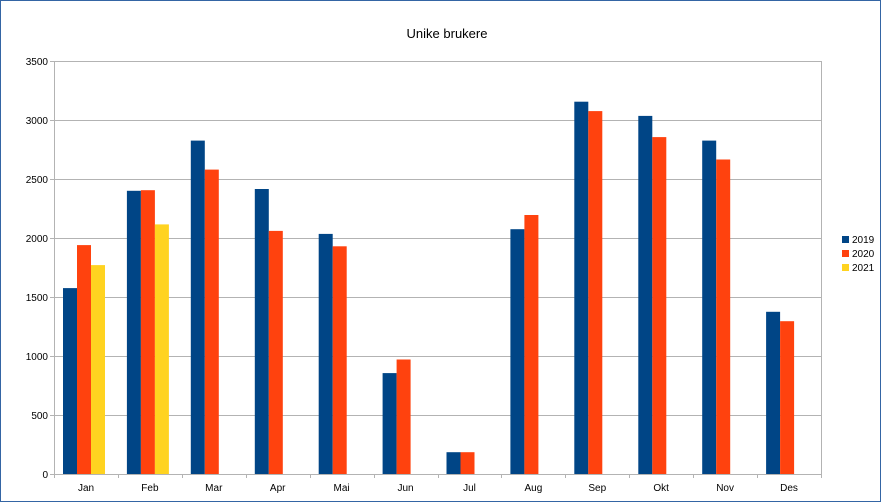 The width and height of the screenshot is (881, 502). I want to click on bar-feb-2019, so click(133, 332).